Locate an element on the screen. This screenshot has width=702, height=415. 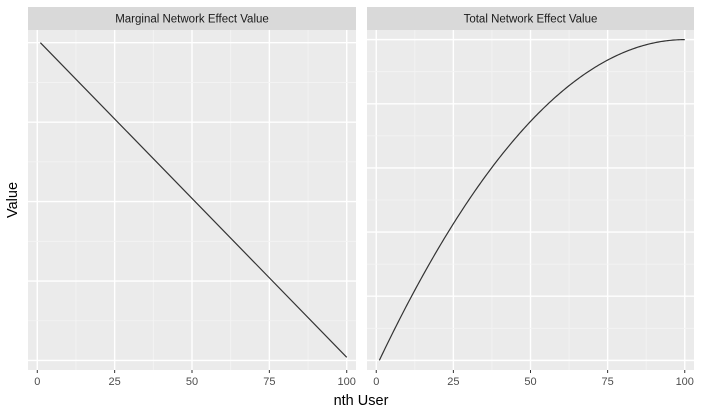
facet-title: Marginal Network Effect Value is located at coordinates (192, 20).